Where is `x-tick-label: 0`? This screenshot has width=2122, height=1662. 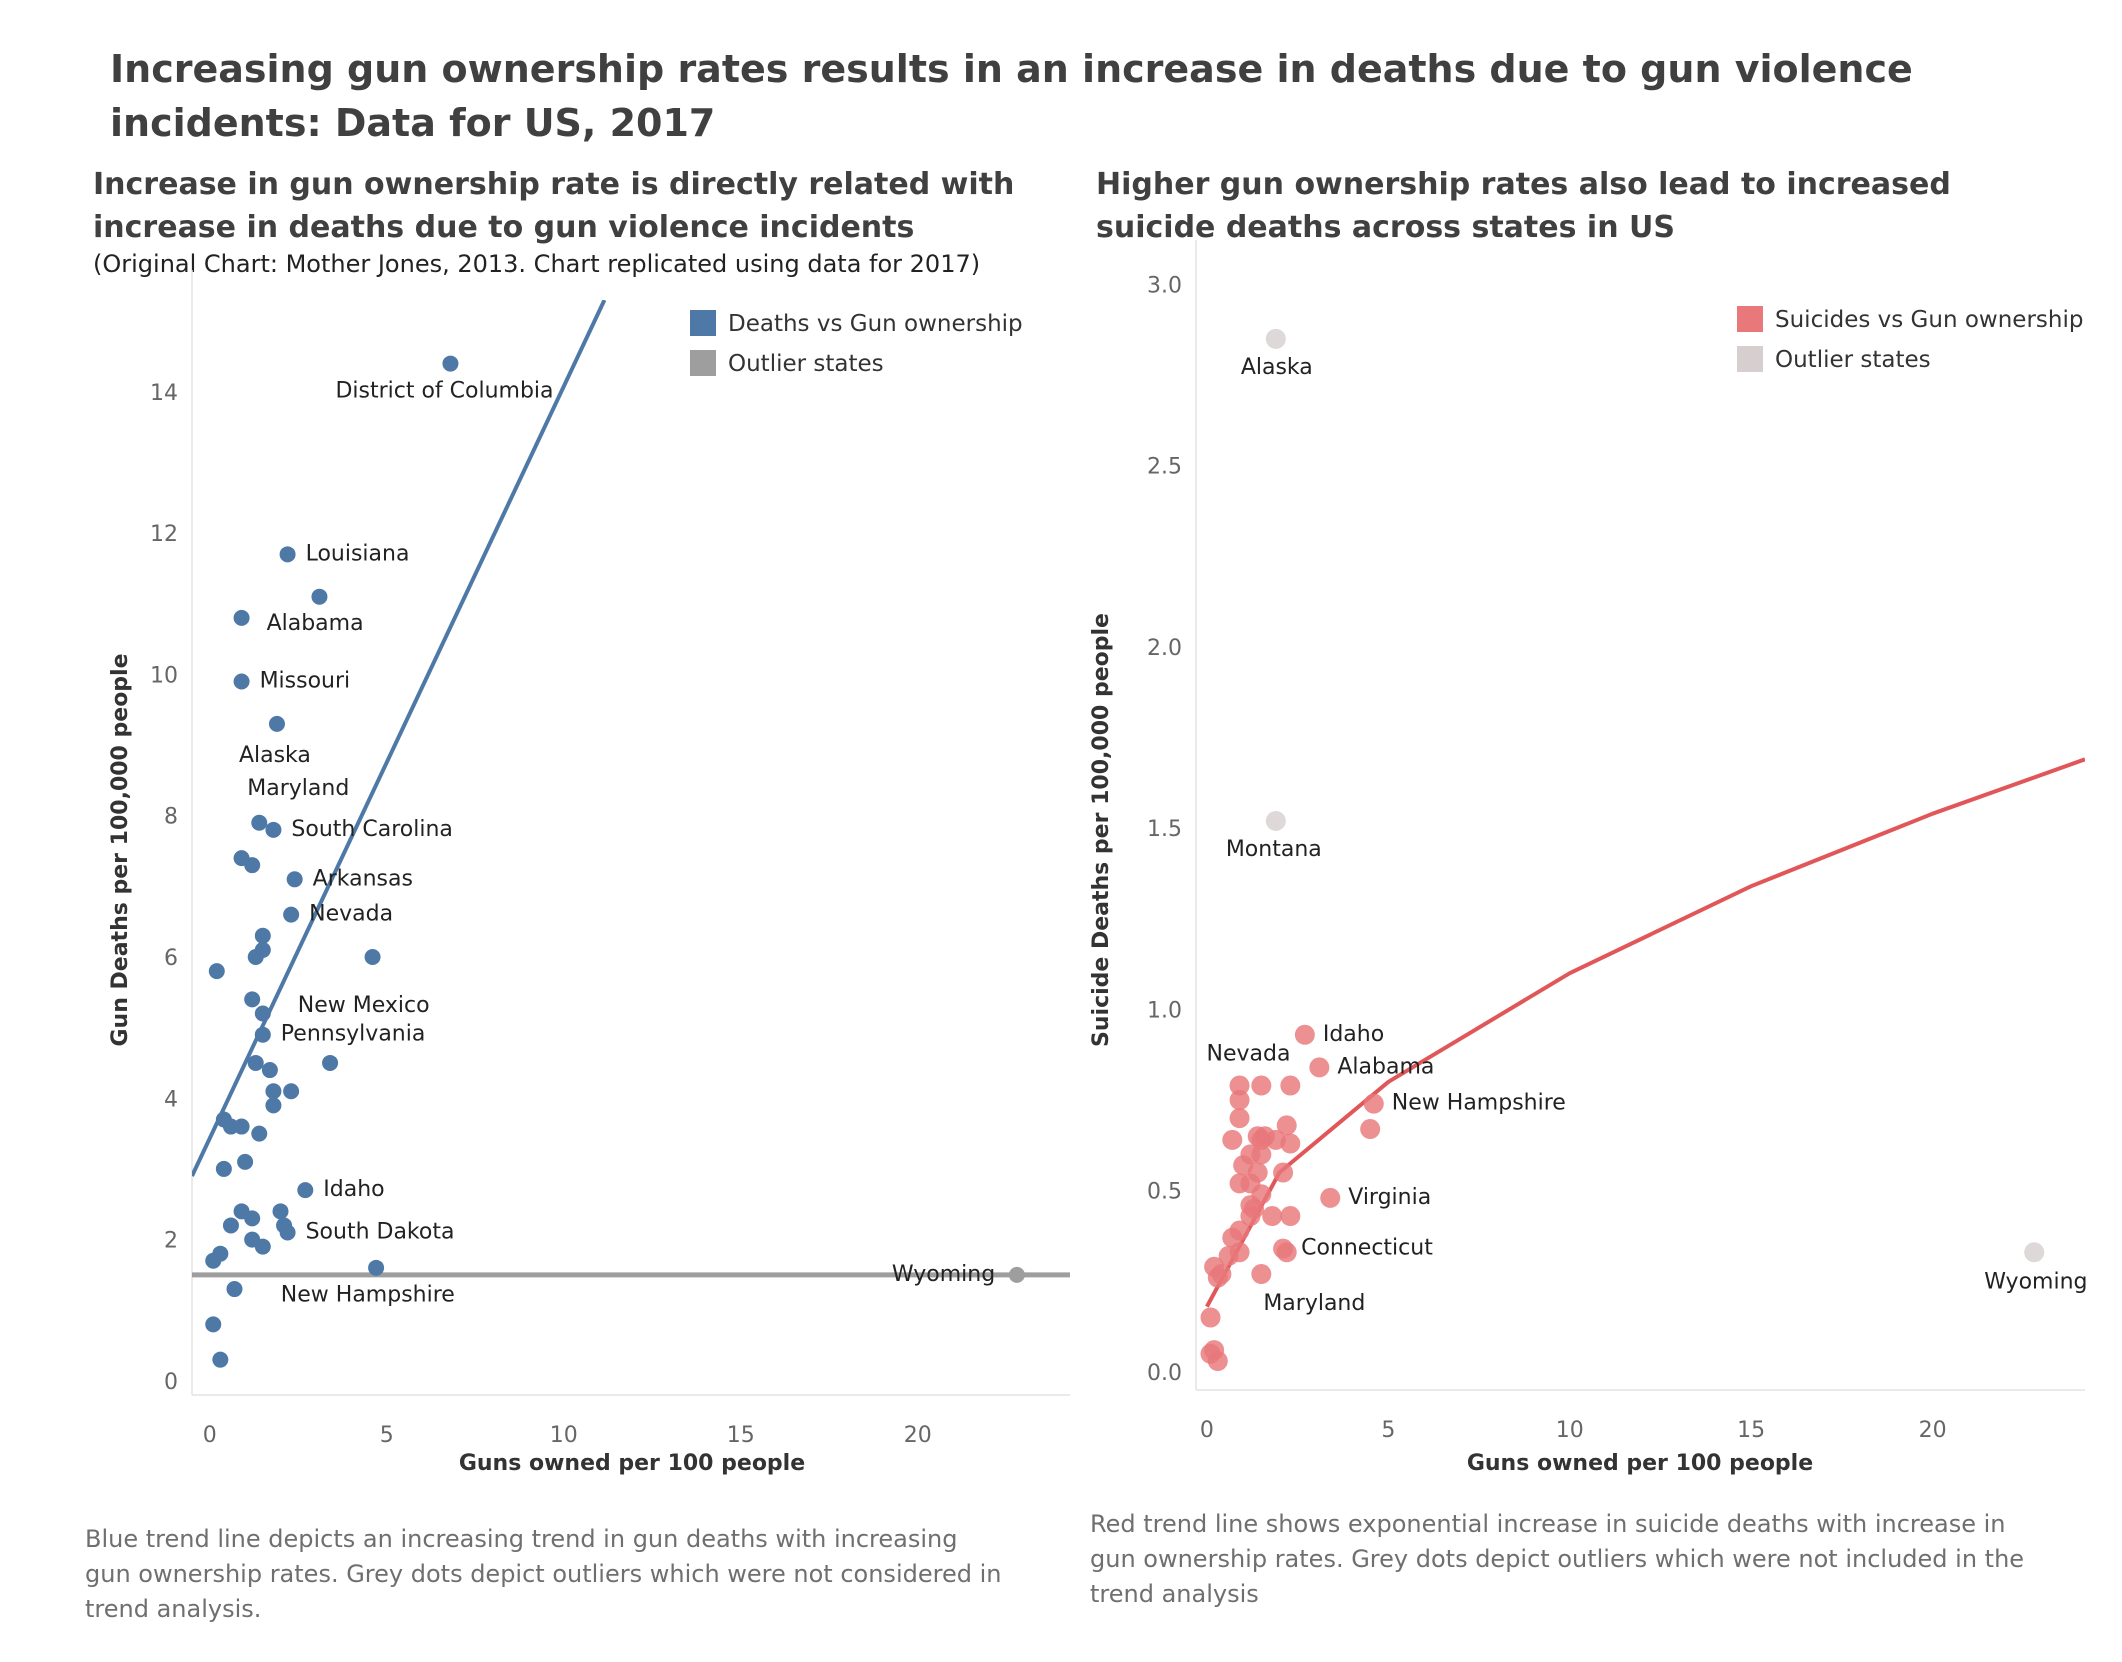 x-tick-label: 0 is located at coordinates (1207, 1430).